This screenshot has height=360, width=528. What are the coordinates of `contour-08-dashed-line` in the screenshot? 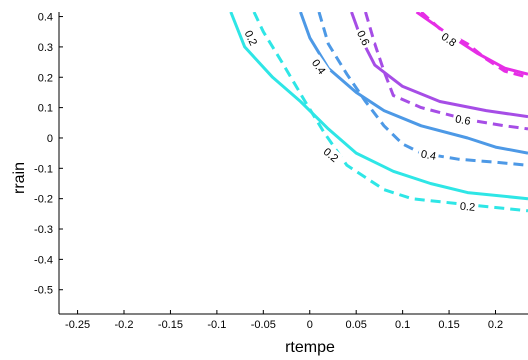 It's located at (474, 45).